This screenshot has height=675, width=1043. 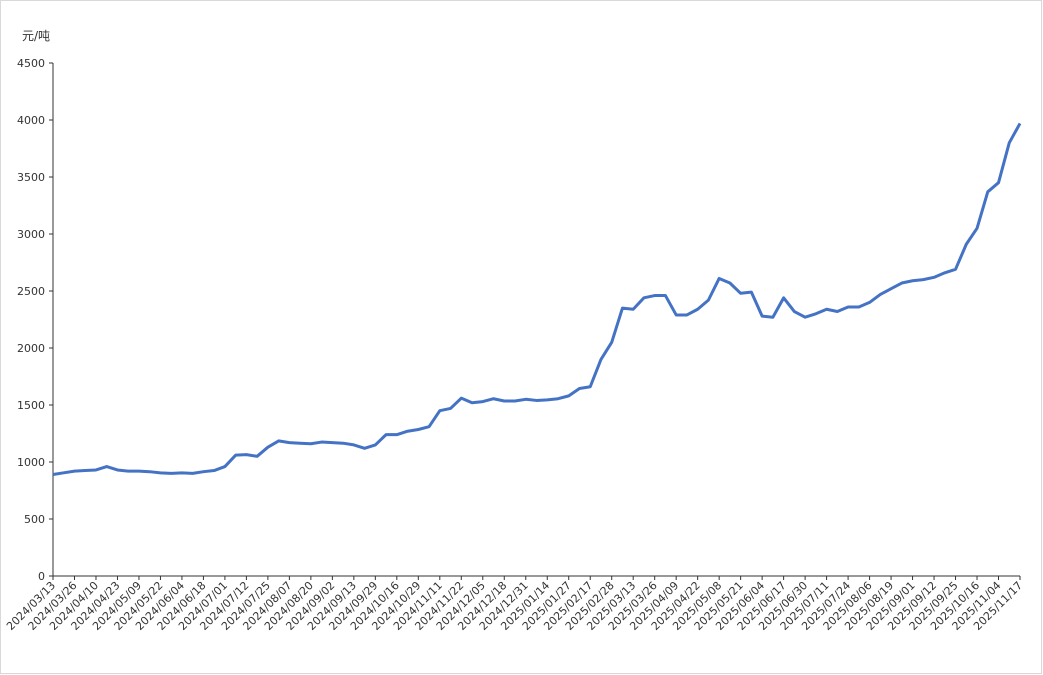 What do you see at coordinates (31, 120) in the screenshot?
I see `y-tick-label: 4000` at bounding box center [31, 120].